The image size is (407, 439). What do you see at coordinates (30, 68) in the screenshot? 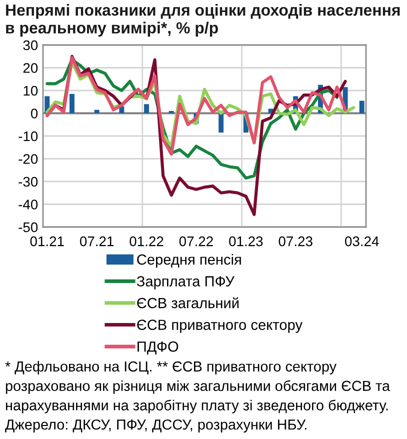
I see `y-tick-label: 20` at bounding box center [30, 68].